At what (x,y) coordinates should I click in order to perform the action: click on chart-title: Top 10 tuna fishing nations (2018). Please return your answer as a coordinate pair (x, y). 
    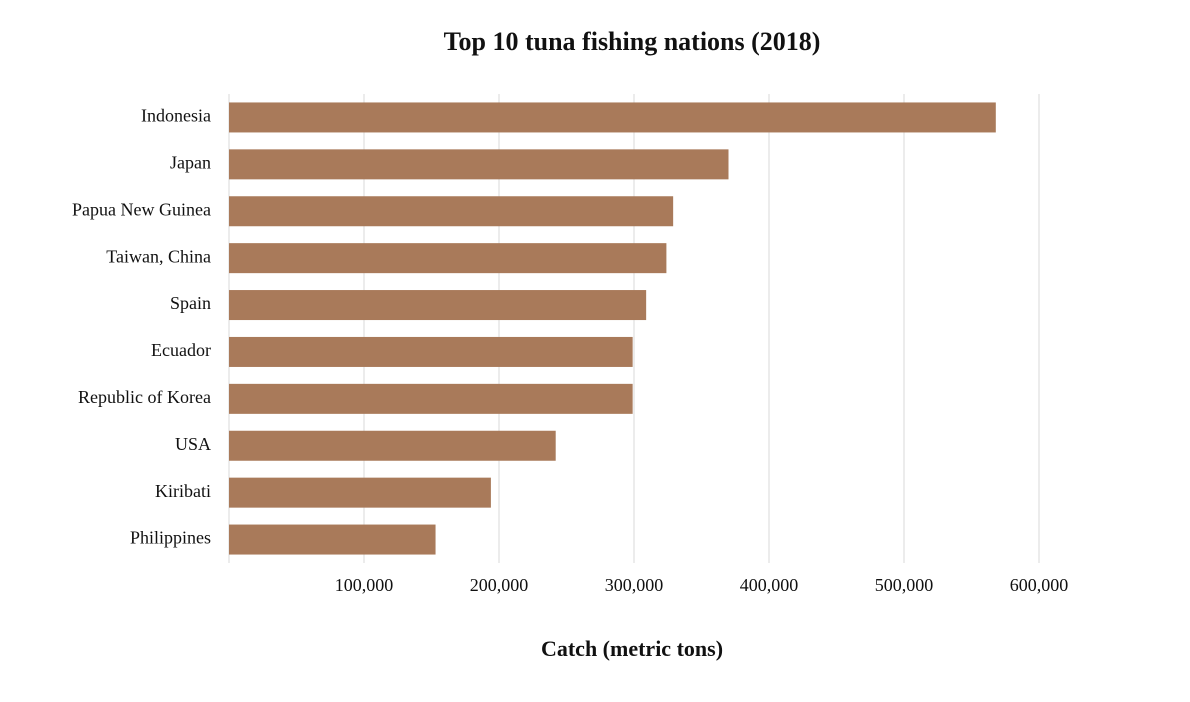
    Looking at the image, I should click on (632, 41).